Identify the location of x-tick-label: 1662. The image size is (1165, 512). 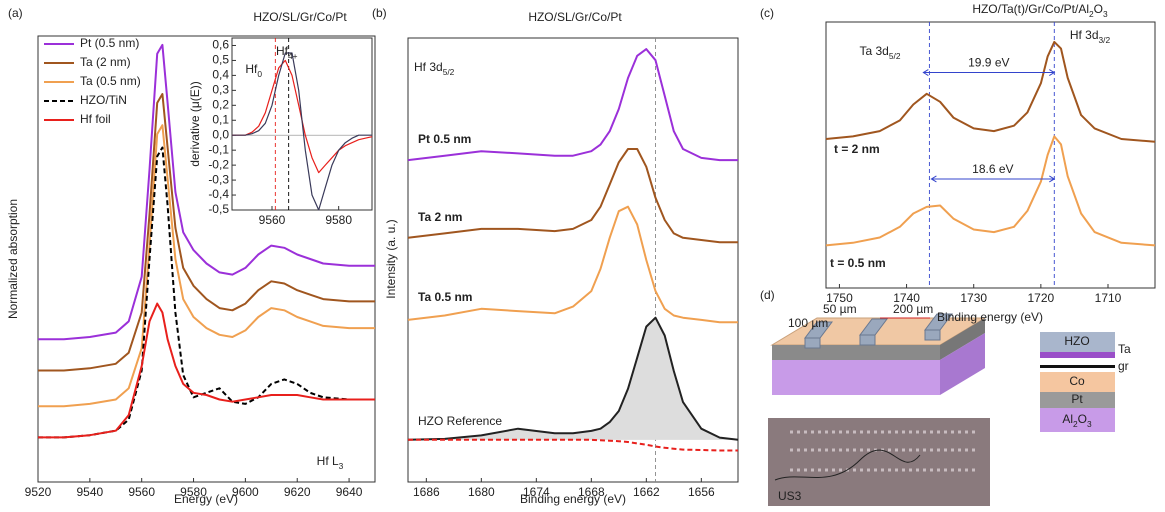
(646, 492).